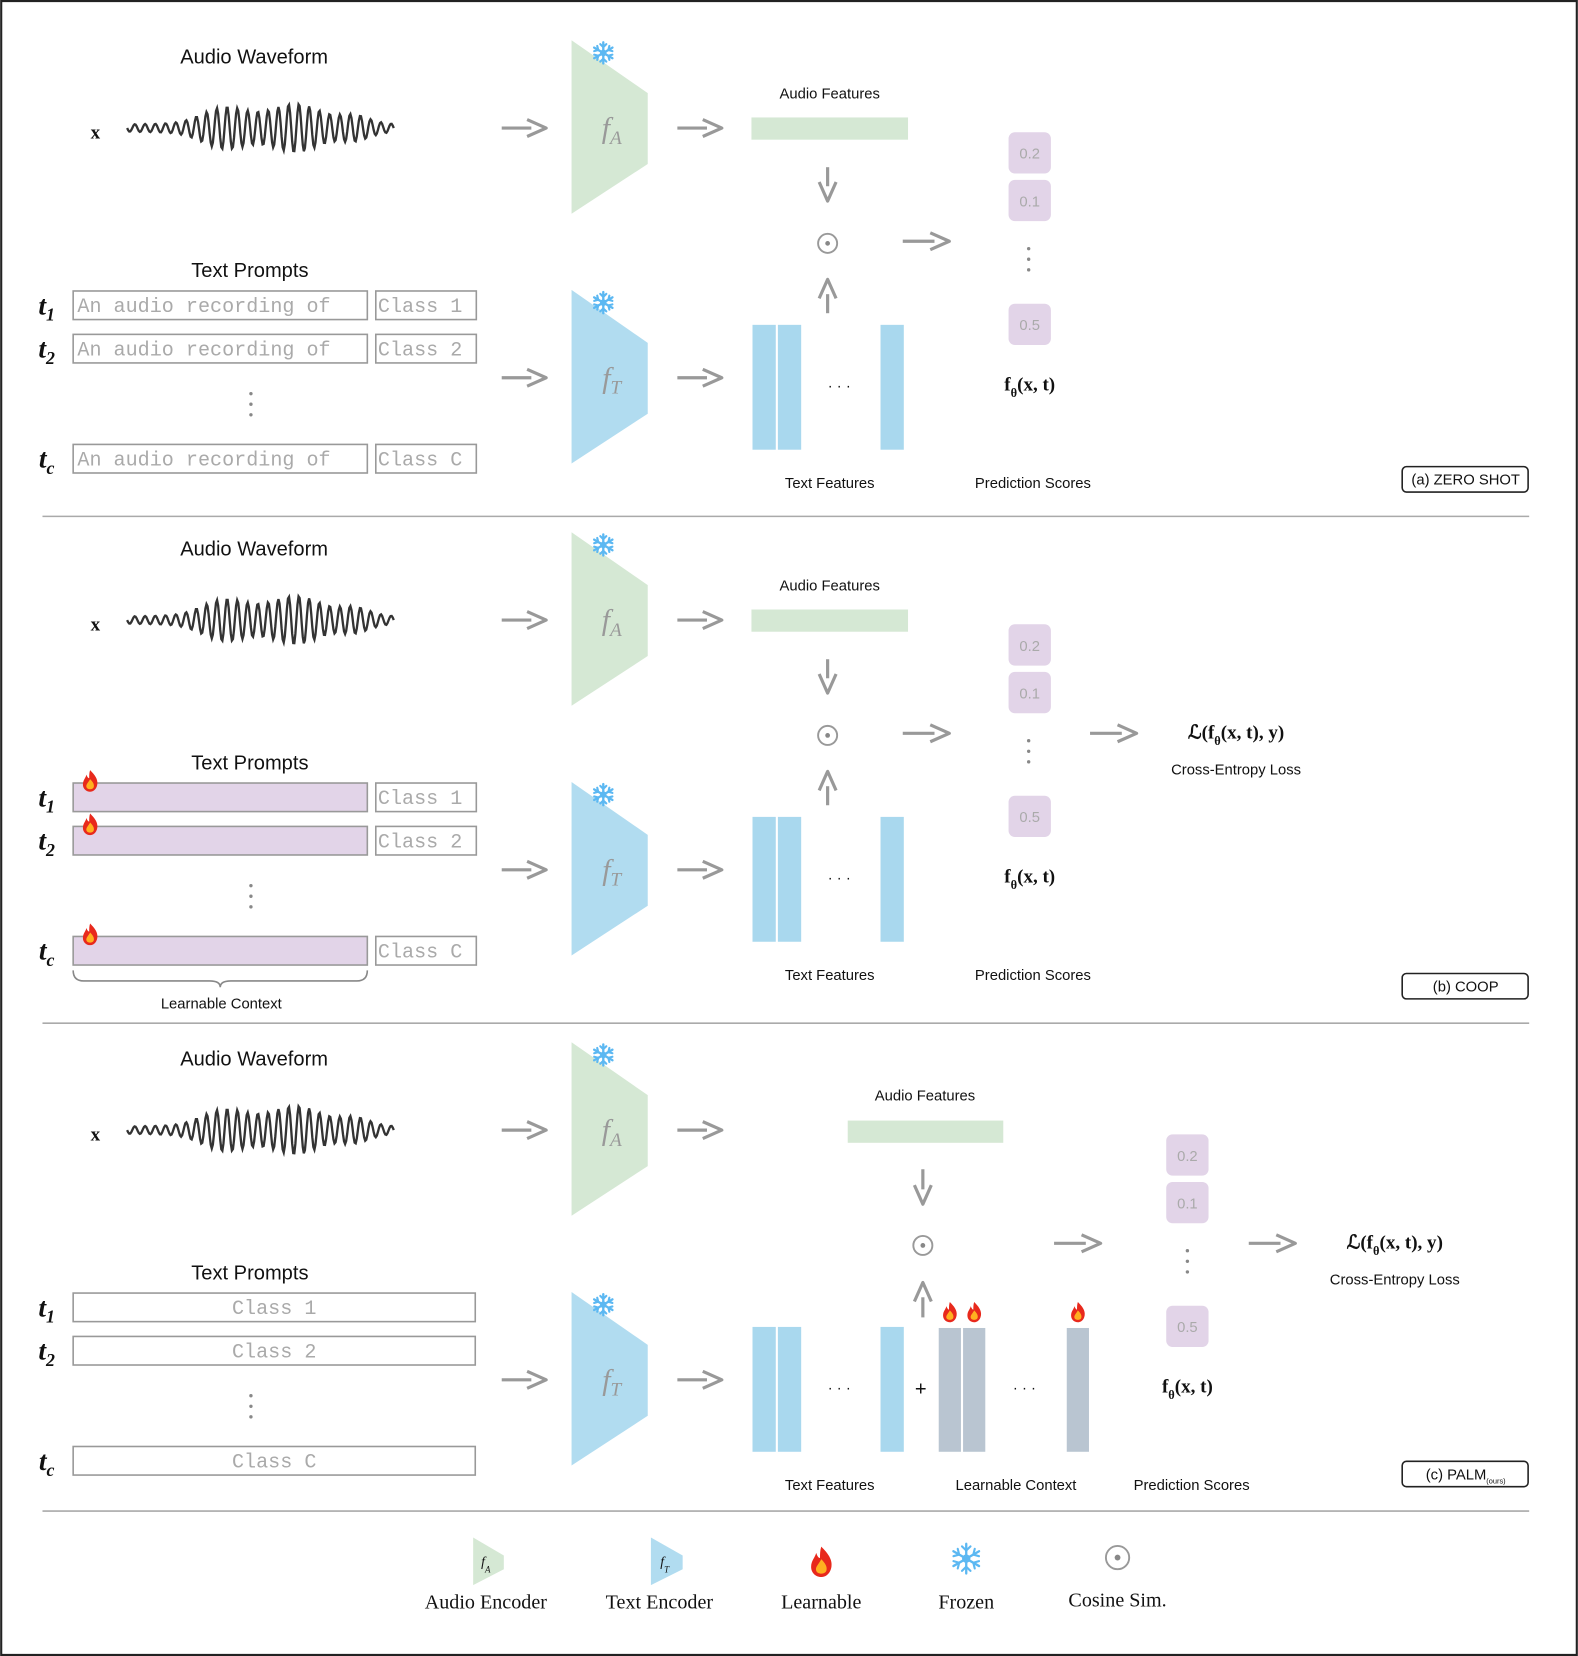 The width and height of the screenshot is (1578, 1656). Describe the element at coordinates (1007, 876) in the screenshot. I see `score-function-base: f` at that location.